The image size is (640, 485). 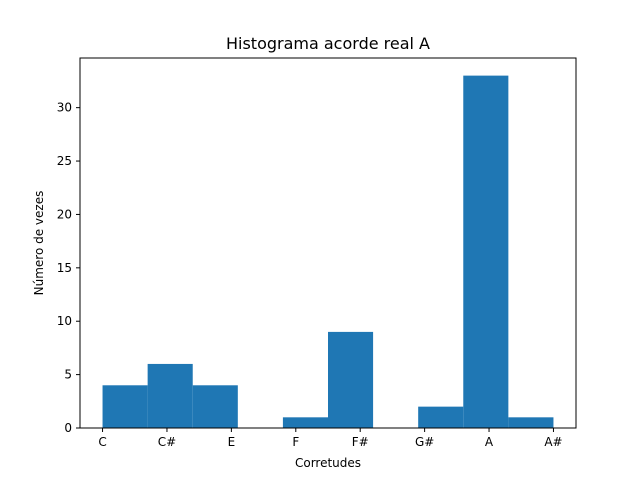 What do you see at coordinates (64, 321) in the screenshot?
I see `y-tick-label: 10` at bounding box center [64, 321].